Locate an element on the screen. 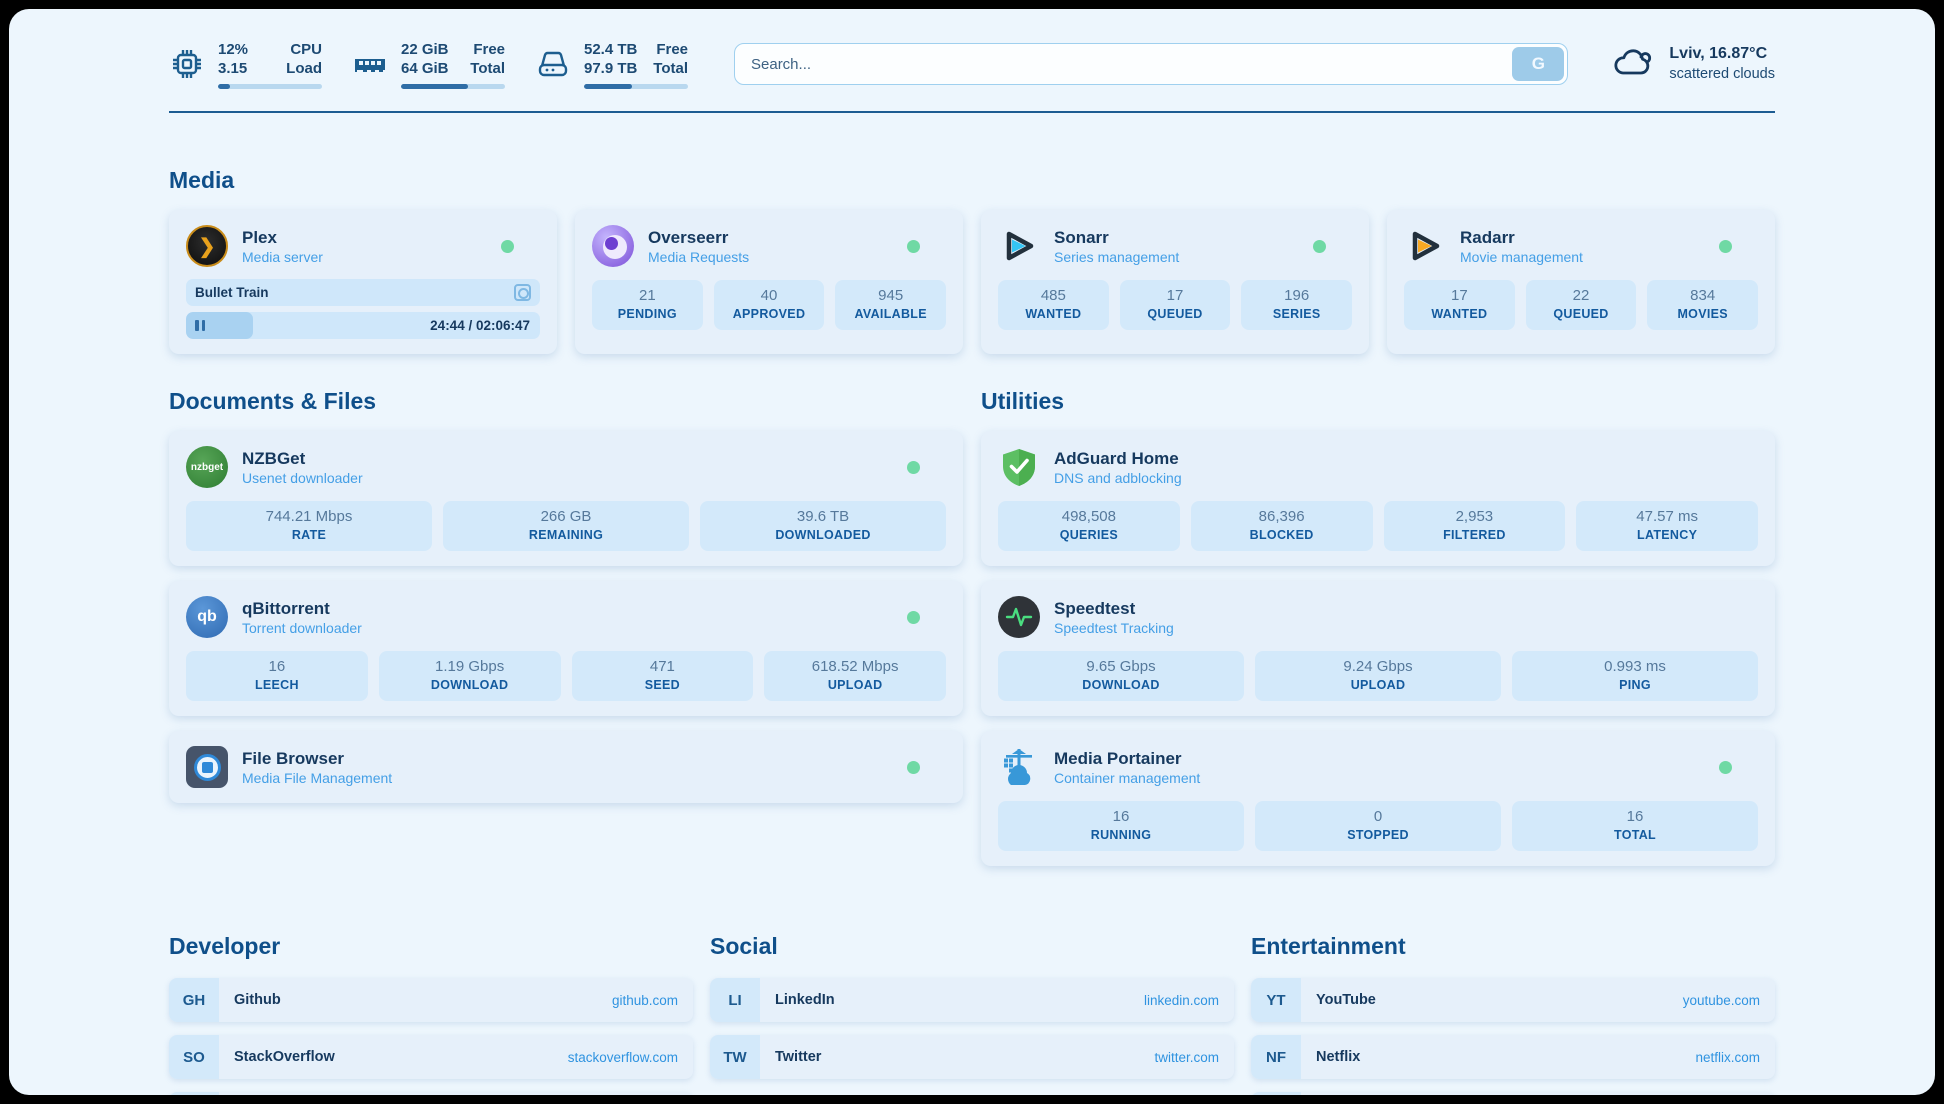 The image size is (1944, 1104). stat-box: 485 WANTED is located at coordinates (1053, 305).